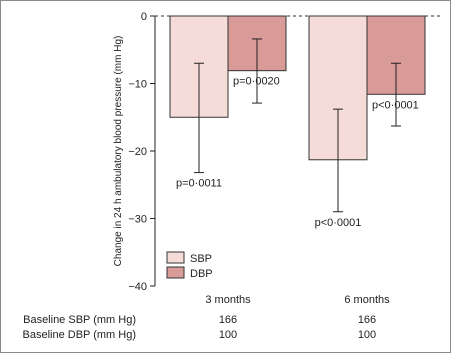 The image size is (451, 353). I want to click on legend: SBP DBP, so click(189, 265).